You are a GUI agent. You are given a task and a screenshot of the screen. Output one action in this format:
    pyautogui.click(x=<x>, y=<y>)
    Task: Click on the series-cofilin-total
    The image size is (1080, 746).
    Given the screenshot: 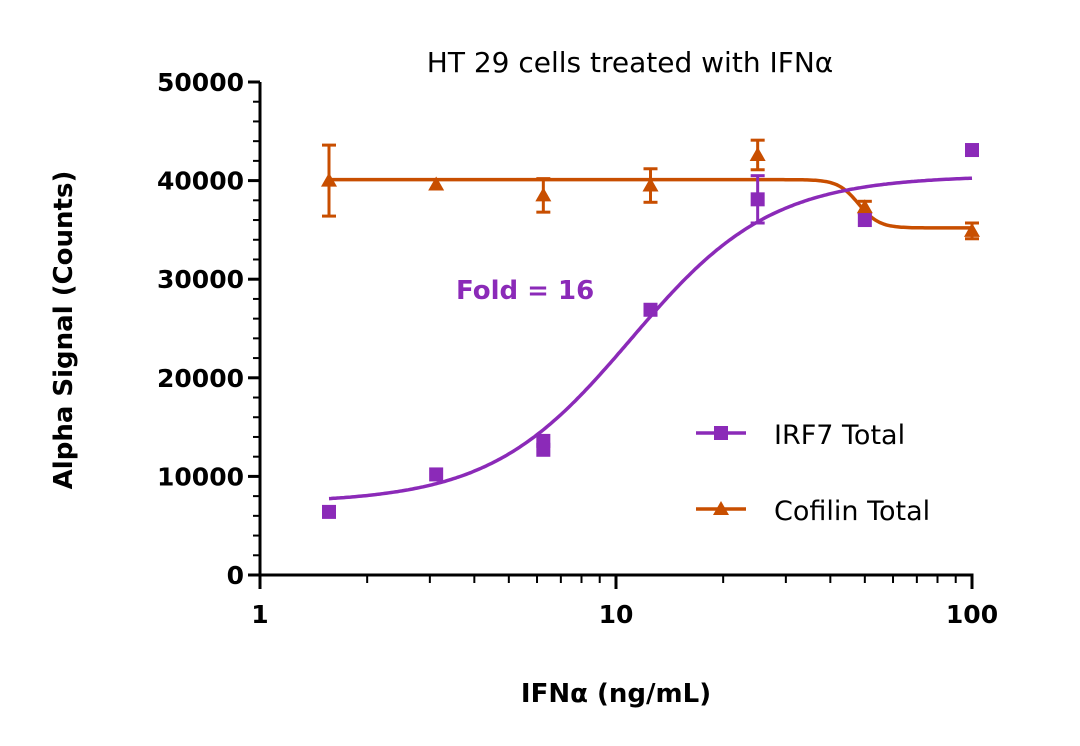 What is the action you would take?
    pyautogui.click(x=650, y=189)
    